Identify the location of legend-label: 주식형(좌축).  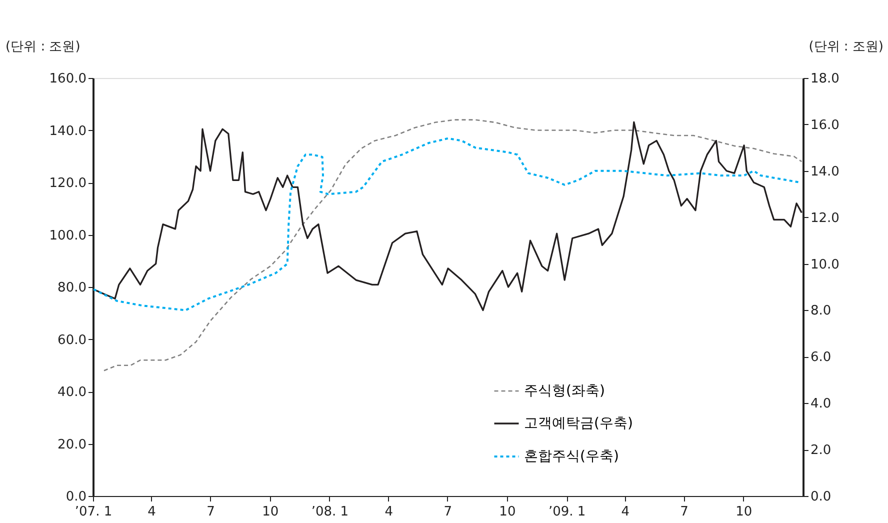
(564, 391).